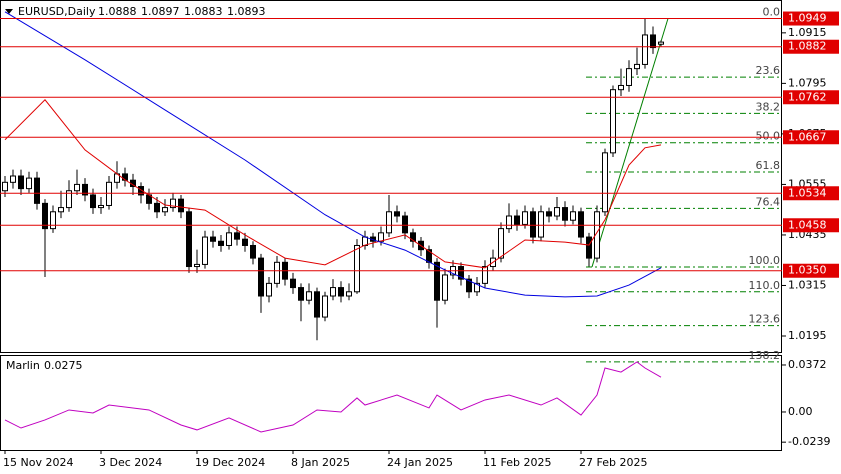 The width and height of the screenshot is (841, 474). I want to click on x-tick-label: 11 Feb 2025, so click(517, 462).